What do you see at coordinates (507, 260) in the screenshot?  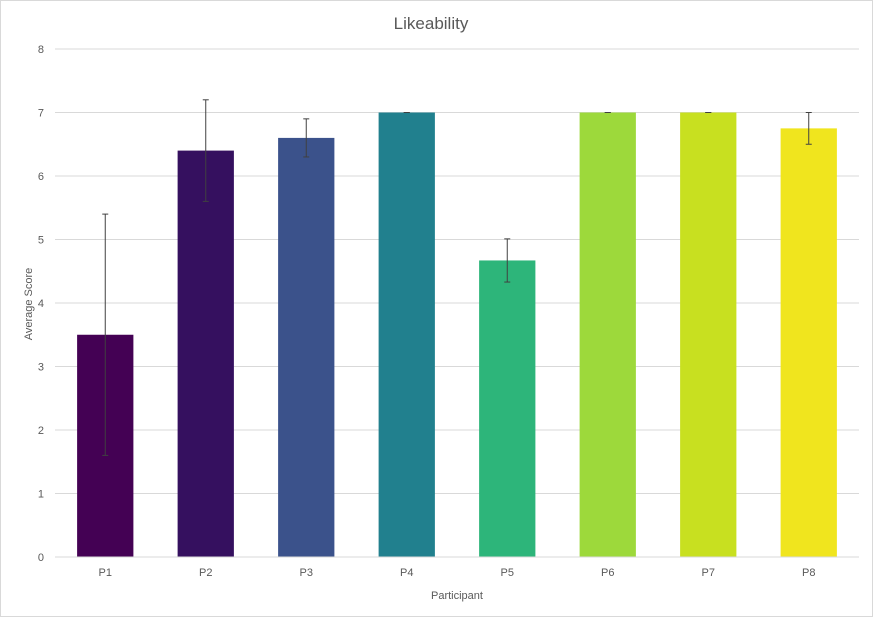 I see `error-bar-p5` at bounding box center [507, 260].